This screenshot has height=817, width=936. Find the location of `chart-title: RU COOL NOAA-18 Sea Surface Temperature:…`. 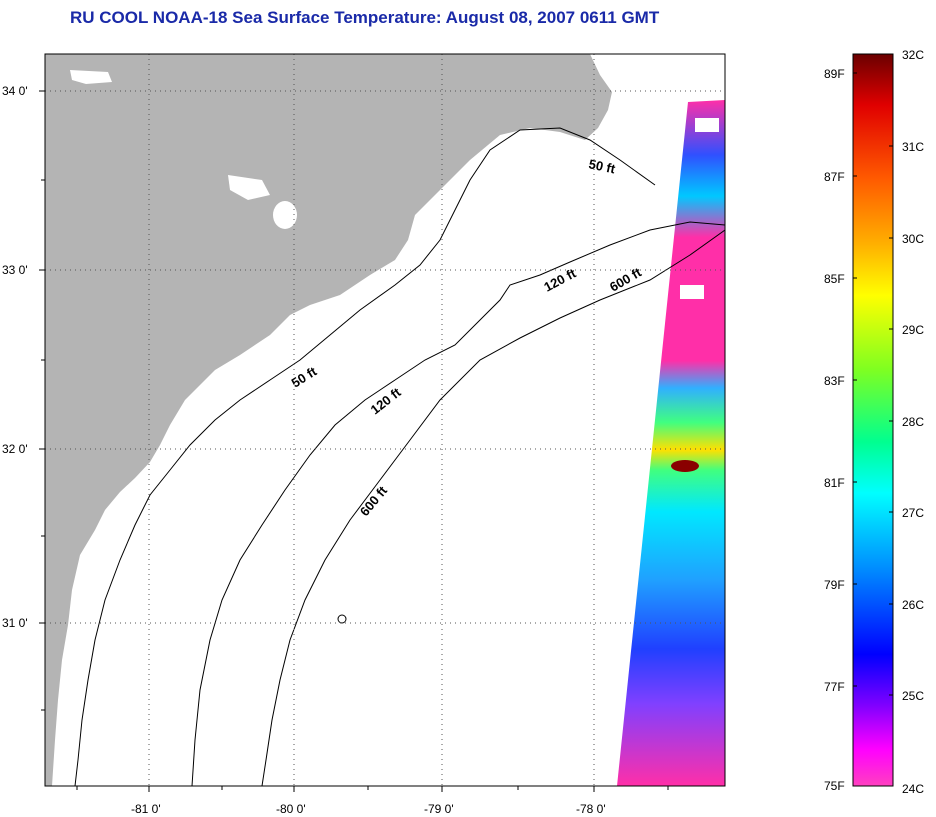

chart-title: RU COOL NOAA-18 Sea Surface Temperature:… is located at coordinates (365, 17).